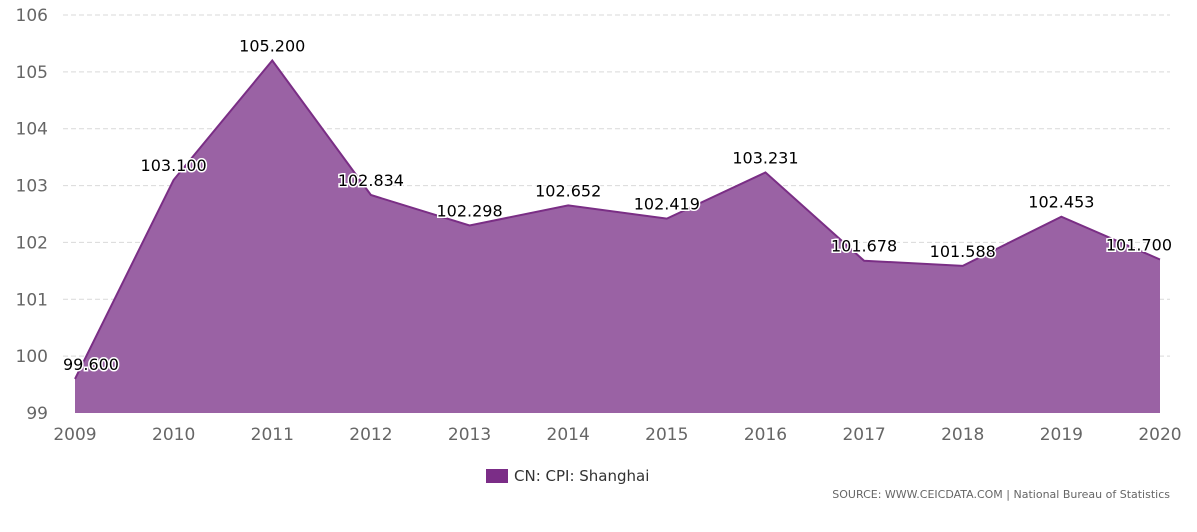  I want to click on x-tick-label: 2010, so click(173, 435).